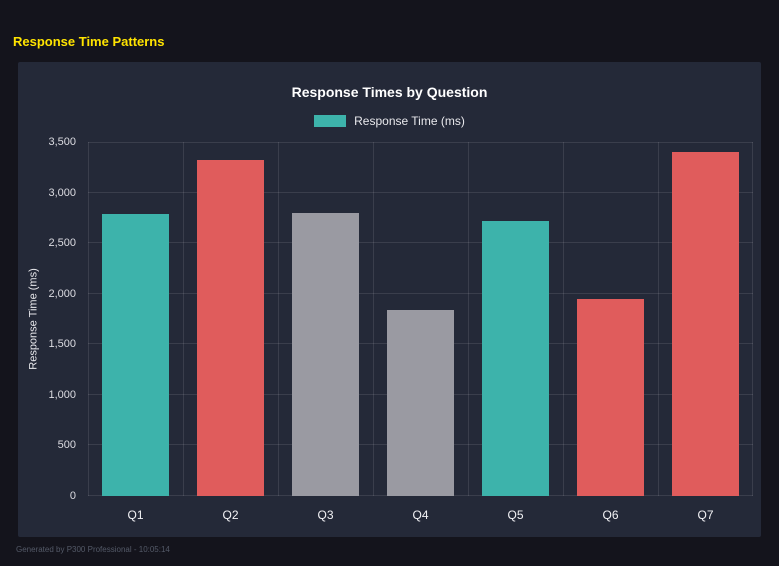  Describe the element at coordinates (50, 319) in the screenshot. I see `y-axis: 0 500 1,000 1,500 2,000 2,500 3,000 3,500` at that location.